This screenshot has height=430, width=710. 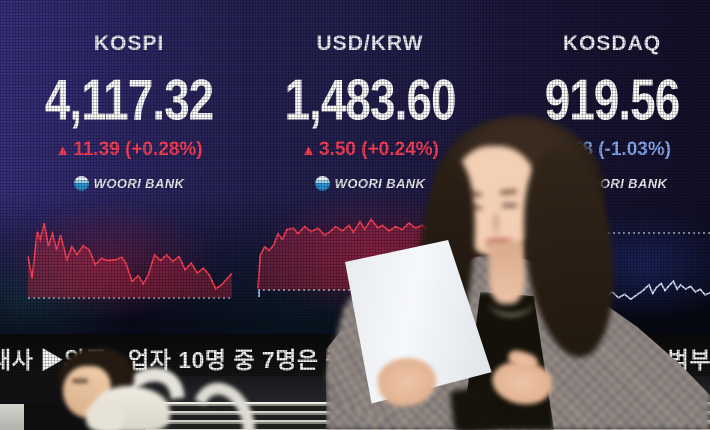 I want to click on index-name: USD/KRW, so click(x=370, y=43).